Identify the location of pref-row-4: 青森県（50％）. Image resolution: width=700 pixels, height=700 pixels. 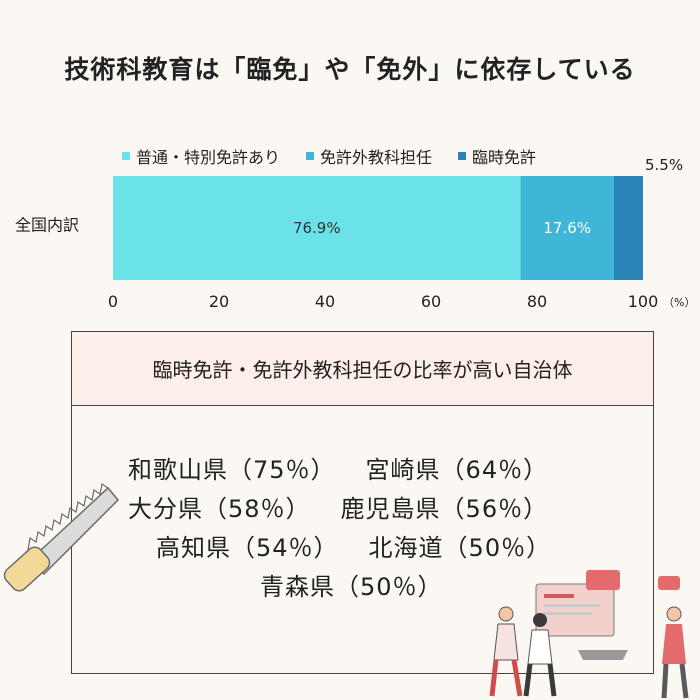
(351, 584).